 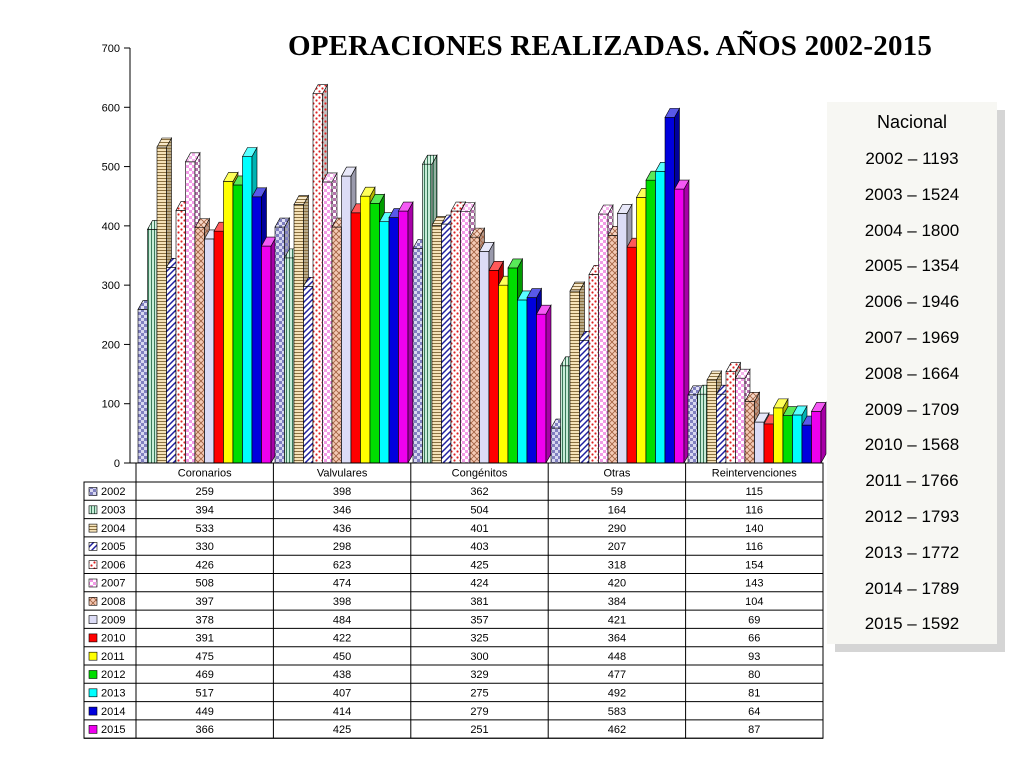 What do you see at coordinates (754, 639) in the screenshot?
I see `table-cell: 66` at bounding box center [754, 639].